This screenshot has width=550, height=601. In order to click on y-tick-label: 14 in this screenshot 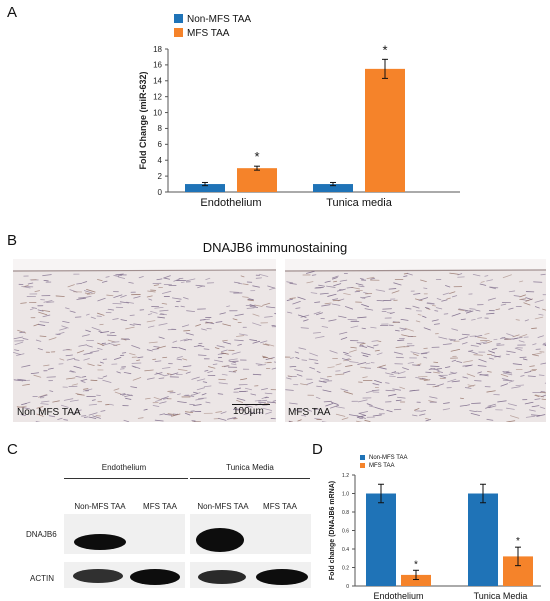, I will do `click(157, 81)`.